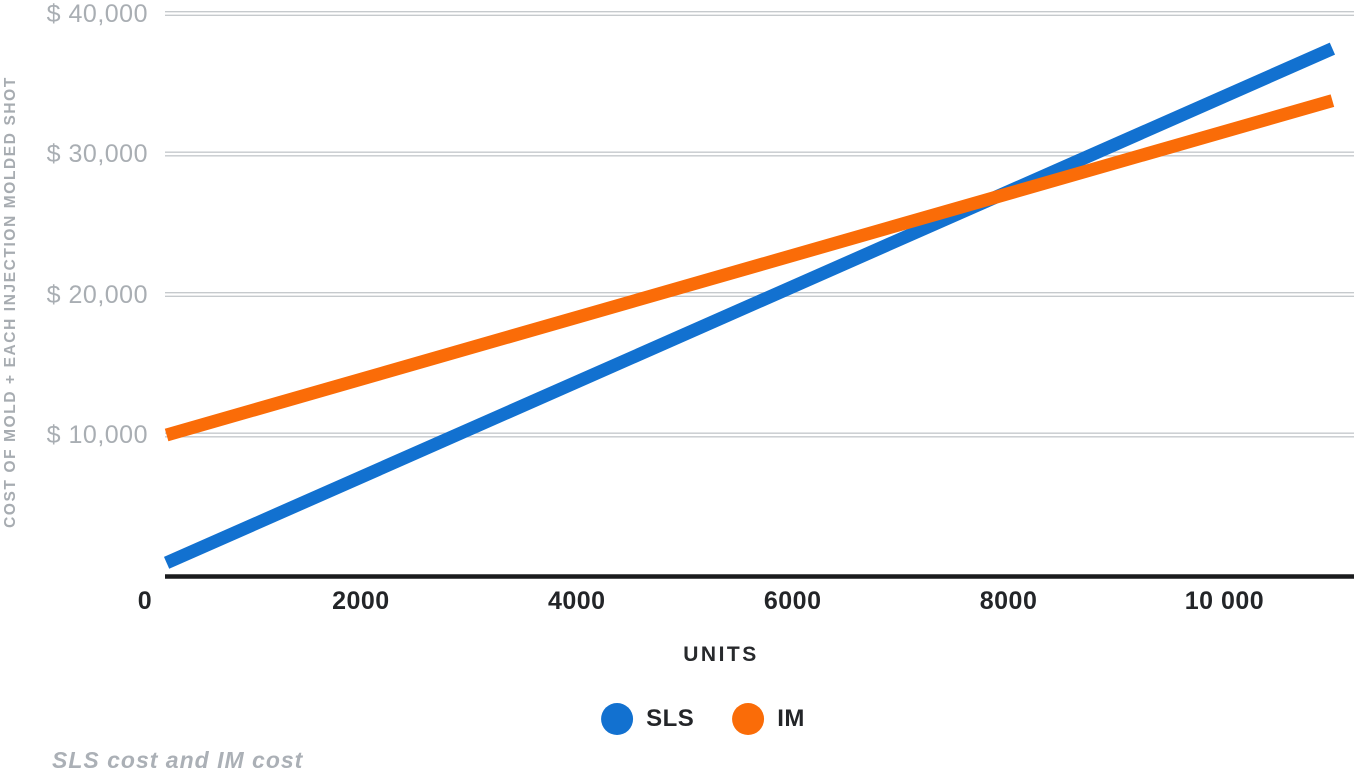  Describe the element at coordinates (1008, 601) in the screenshot. I see `x-tick-label: 8000` at that location.